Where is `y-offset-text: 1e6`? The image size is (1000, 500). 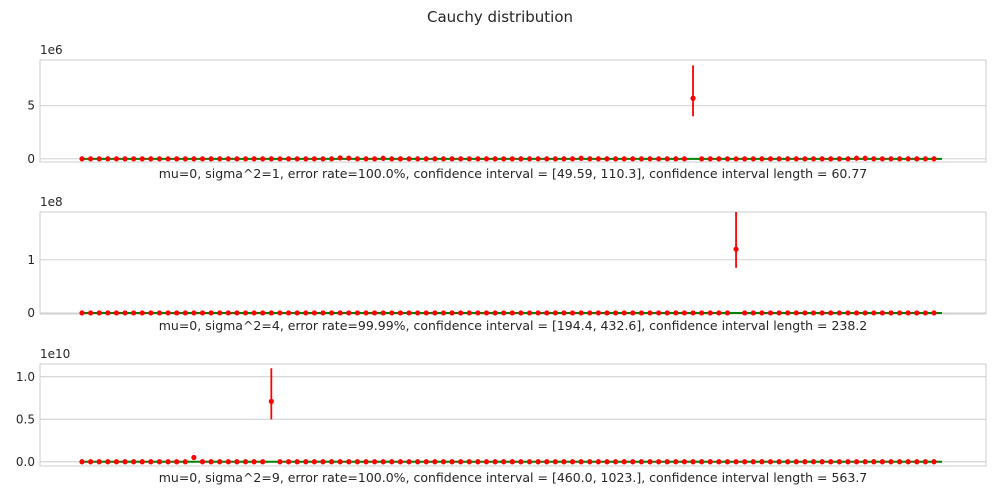
y-offset-text: 1e6 is located at coordinates (51, 50).